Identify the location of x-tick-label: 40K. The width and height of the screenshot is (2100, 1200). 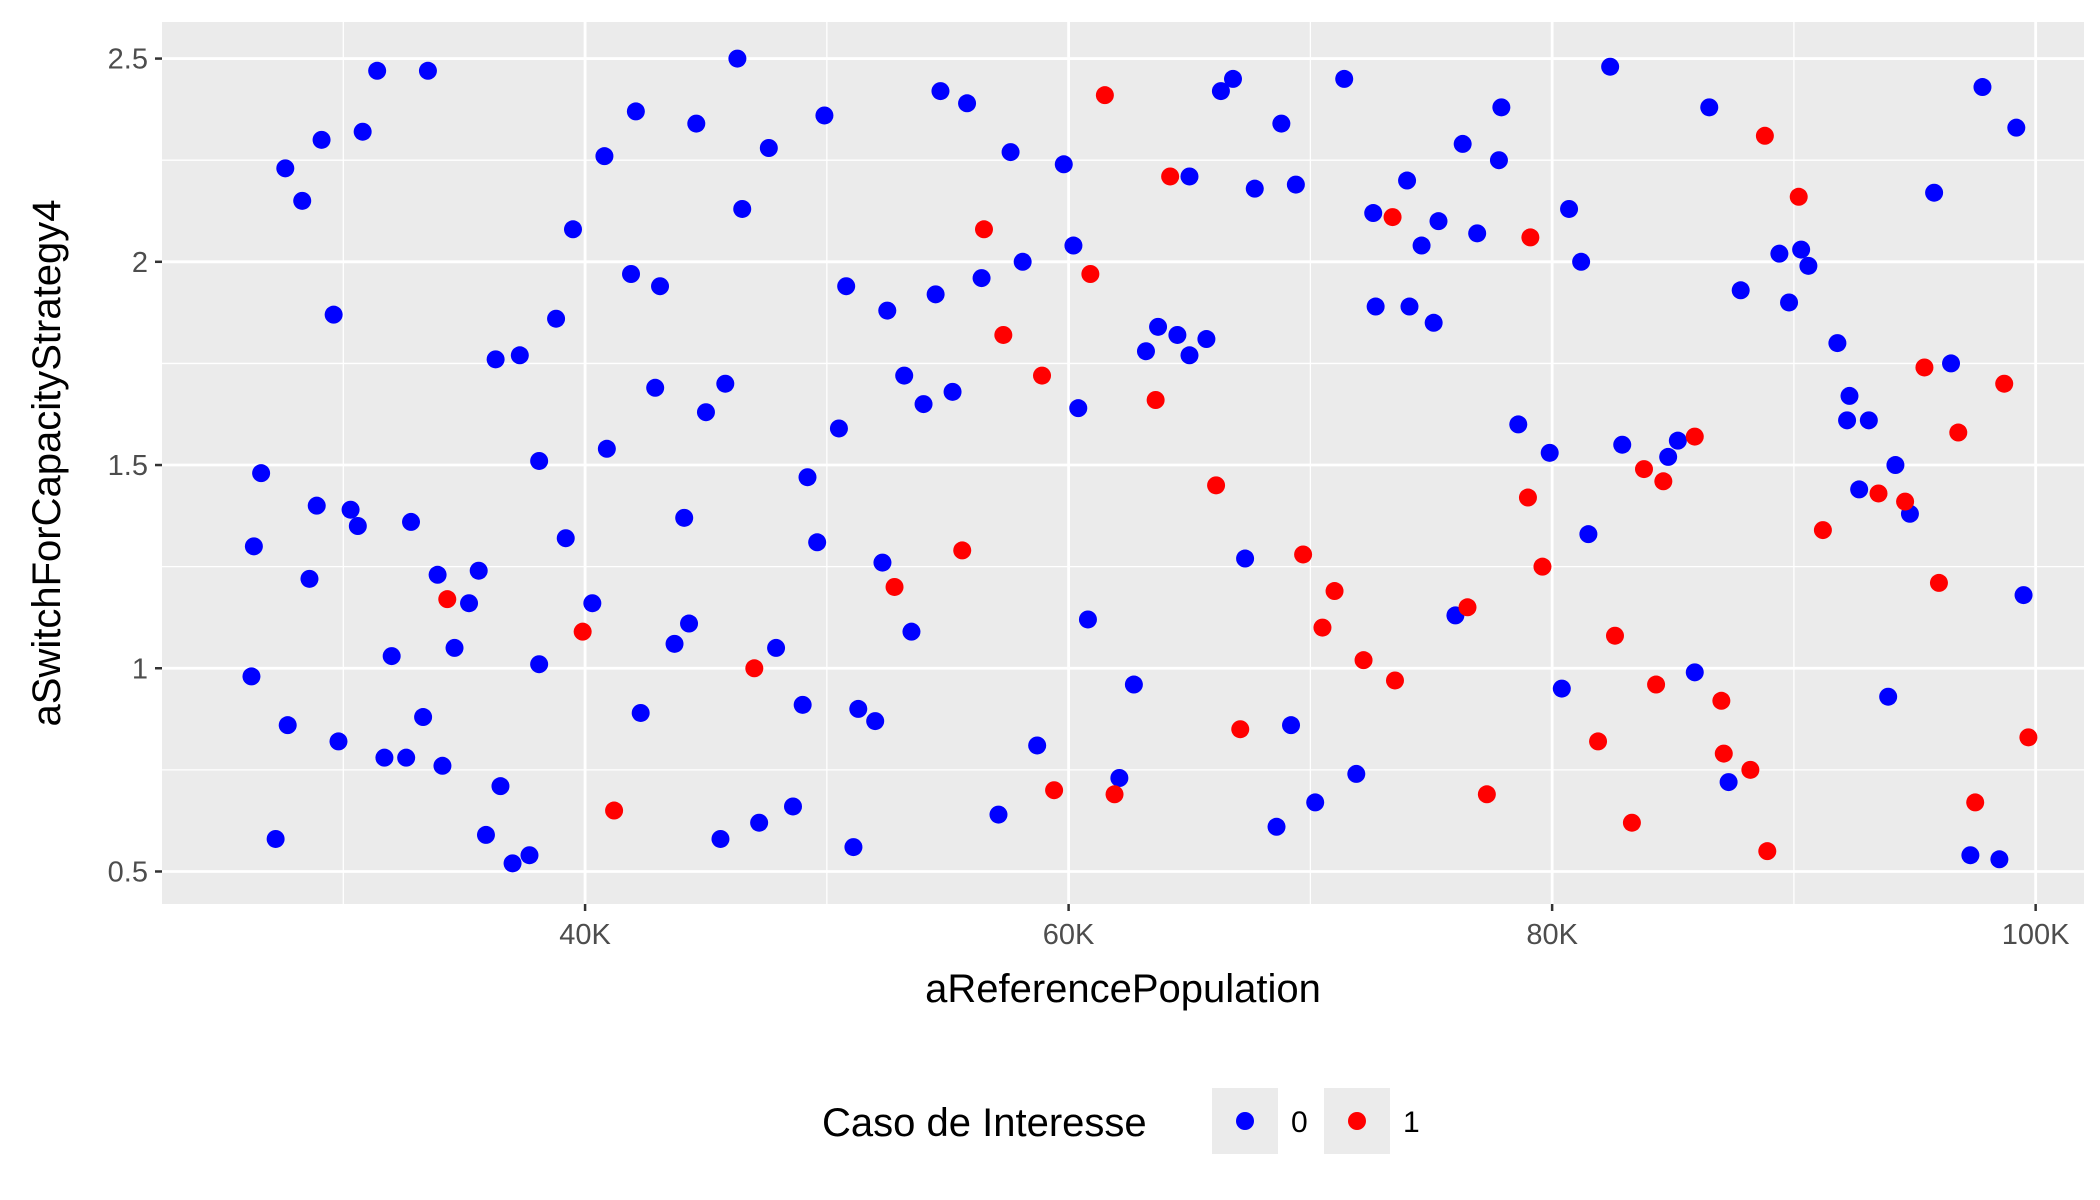
(585, 935).